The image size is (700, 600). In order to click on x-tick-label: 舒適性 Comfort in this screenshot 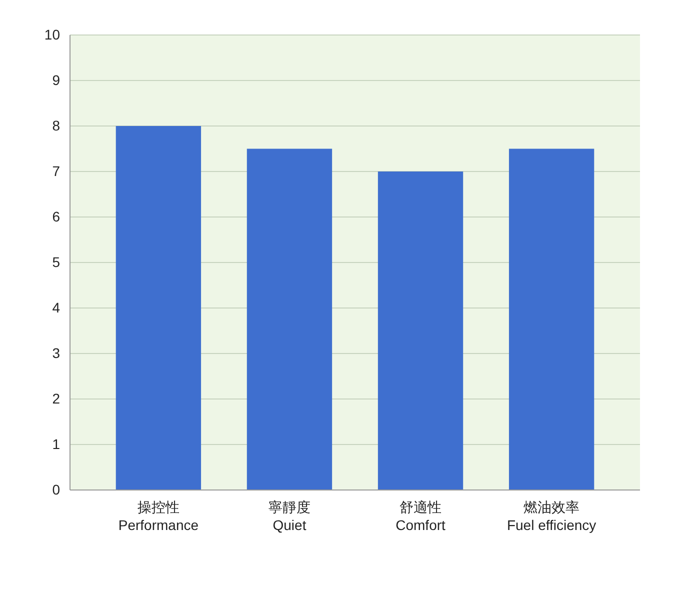, I will do `click(421, 516)`.